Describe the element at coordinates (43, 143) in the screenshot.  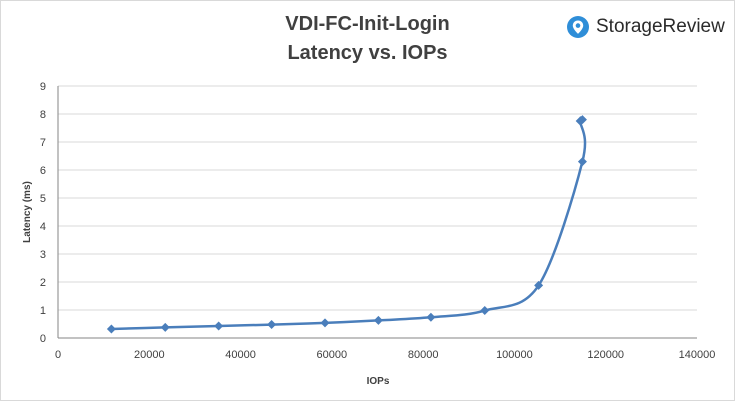
I see `y-tick-label: 7` at that location.